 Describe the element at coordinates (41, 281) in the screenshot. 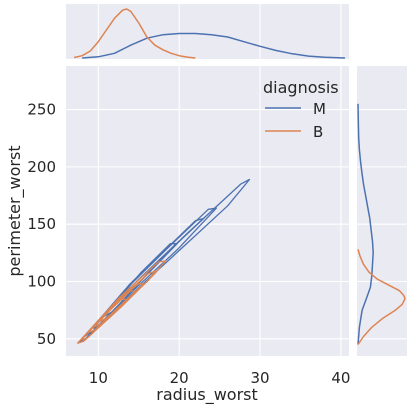

I see `y-tick-label: 100` at that location.